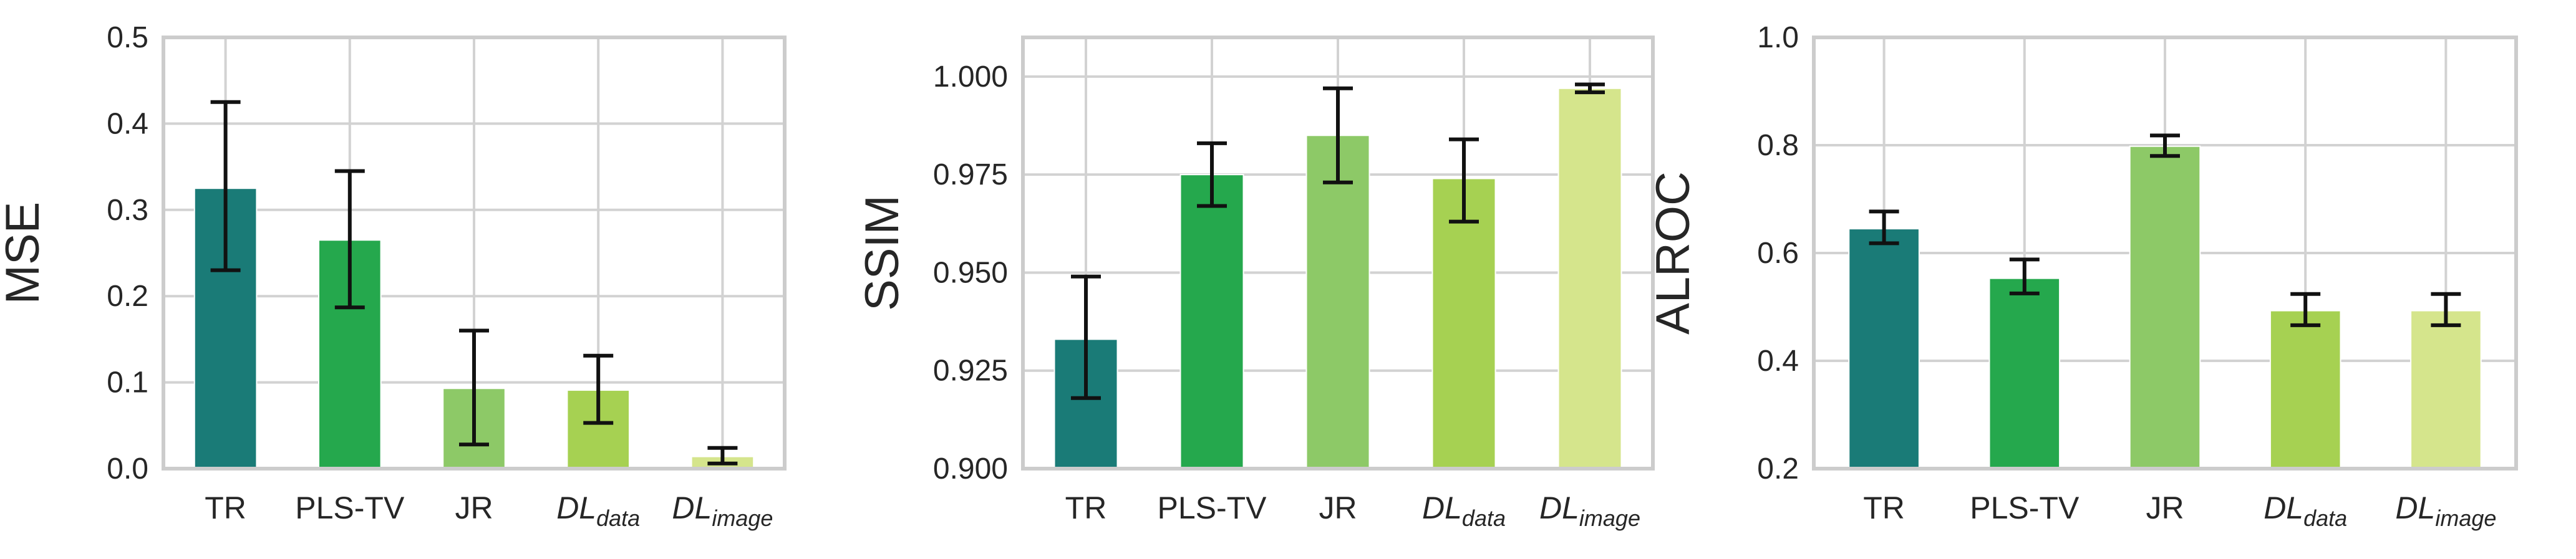 Image resolution: width=2576 pixels, height=559 pixels. What do you see at coordinates (971, 174) in the screenshot?
I see `y-tick-label: 0.975` at bounding box center [971, 174].